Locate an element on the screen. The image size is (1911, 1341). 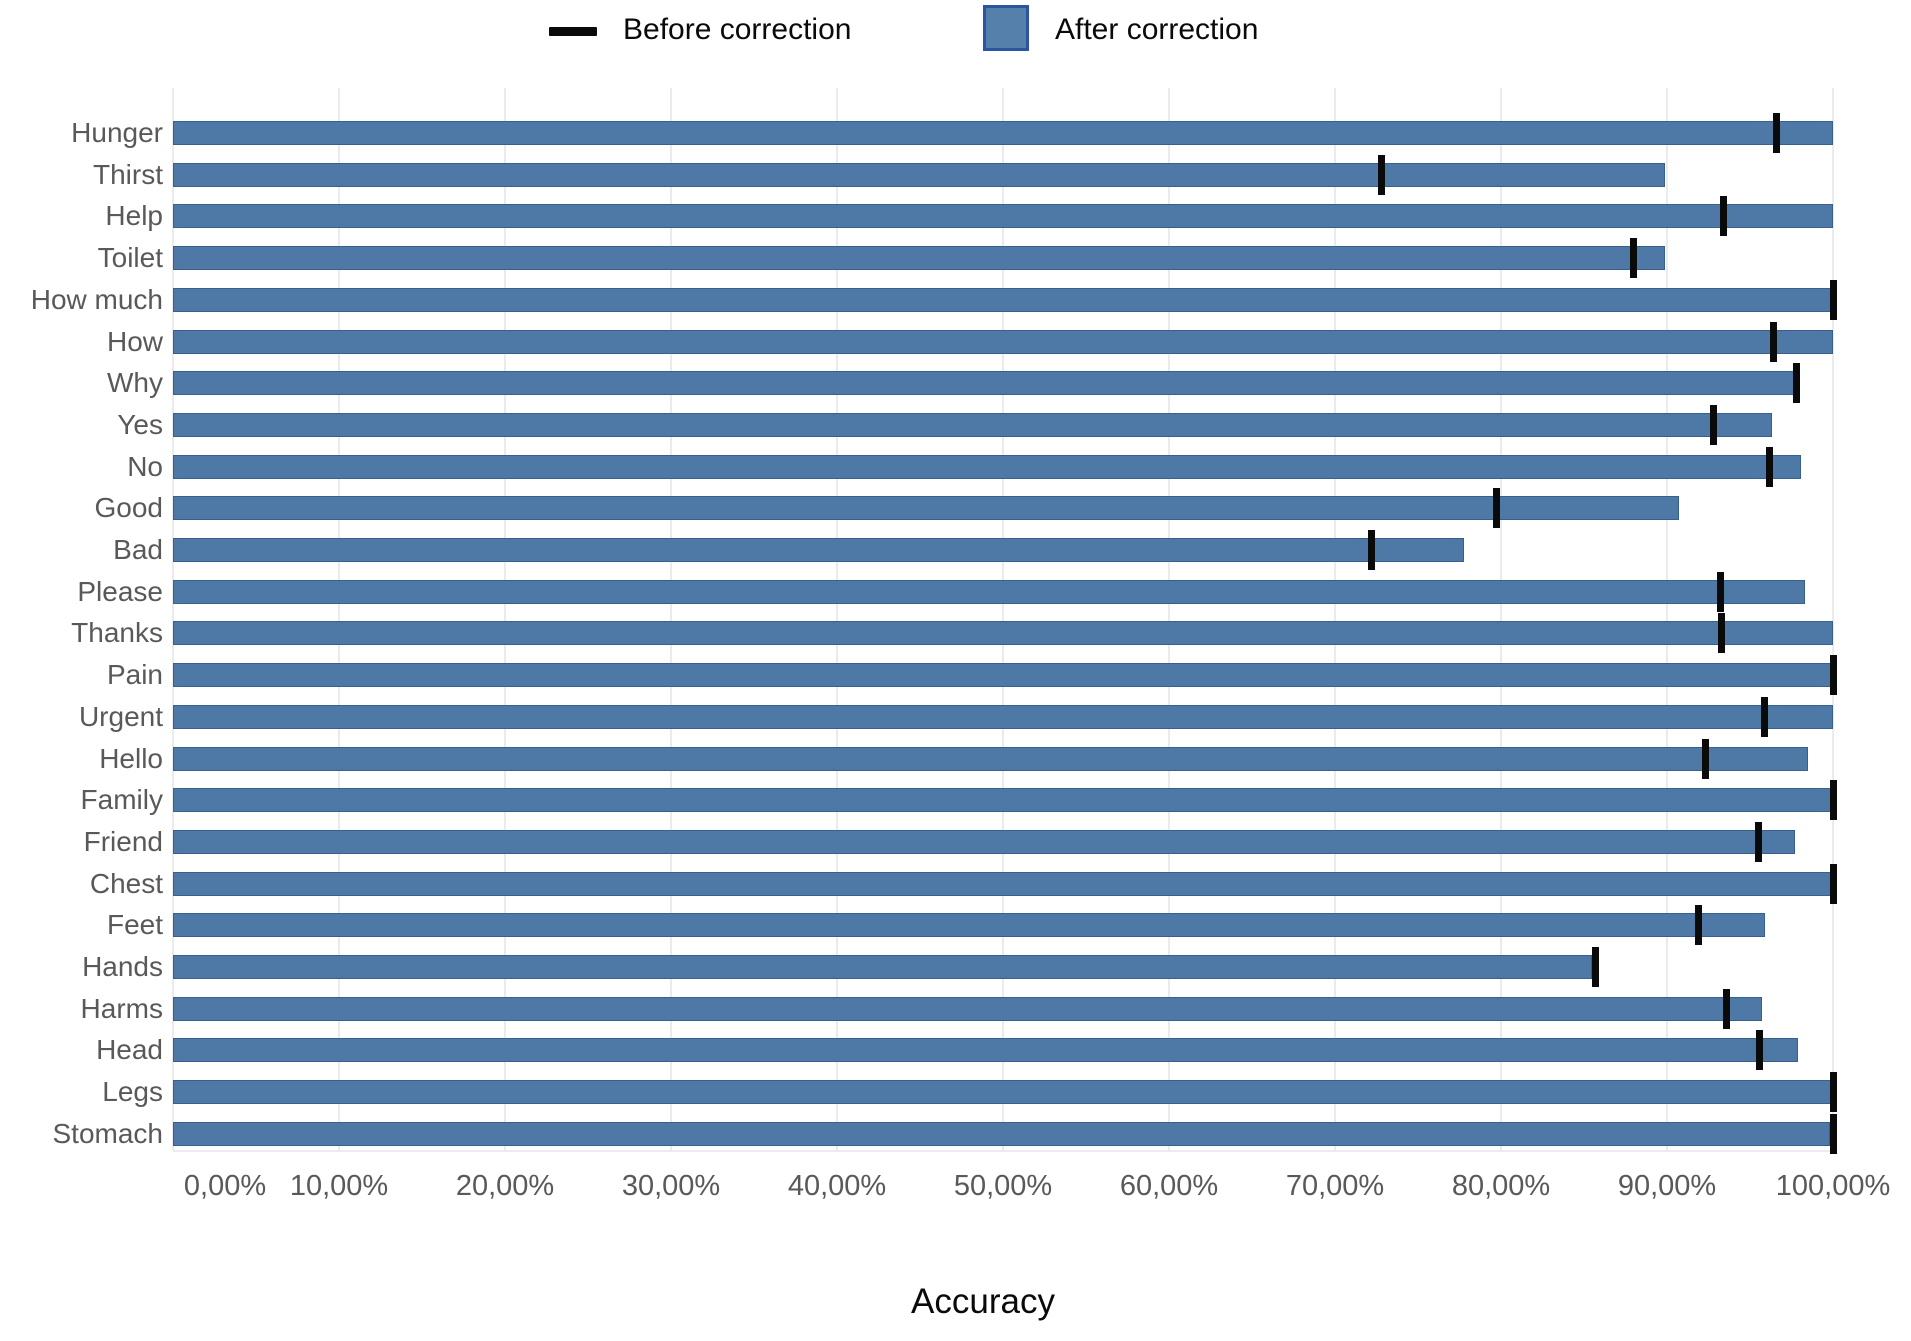
y-category-label: Bad is located at coordinates (138, 549).